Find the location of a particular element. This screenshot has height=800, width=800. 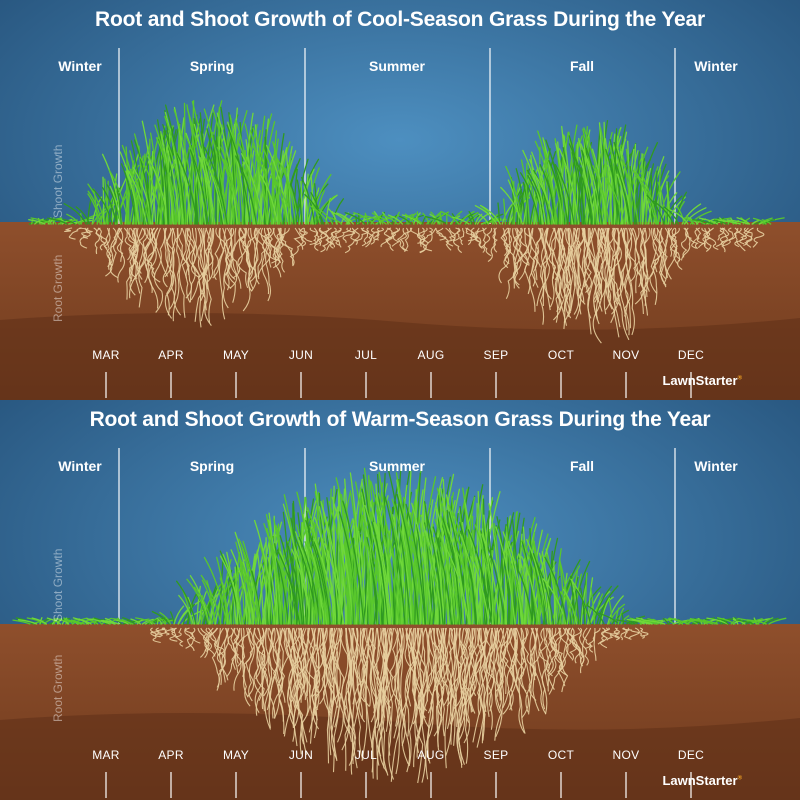

season-label-fall: Fall is located at coordinates (582, 66).